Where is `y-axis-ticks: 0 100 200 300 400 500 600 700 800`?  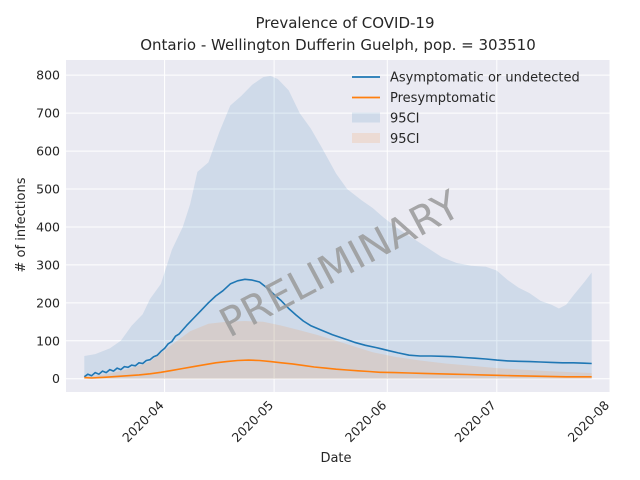
y-axis-ticks: 0 100 200 300 400 500 600 700 800 is located at coordinates (48, 227).